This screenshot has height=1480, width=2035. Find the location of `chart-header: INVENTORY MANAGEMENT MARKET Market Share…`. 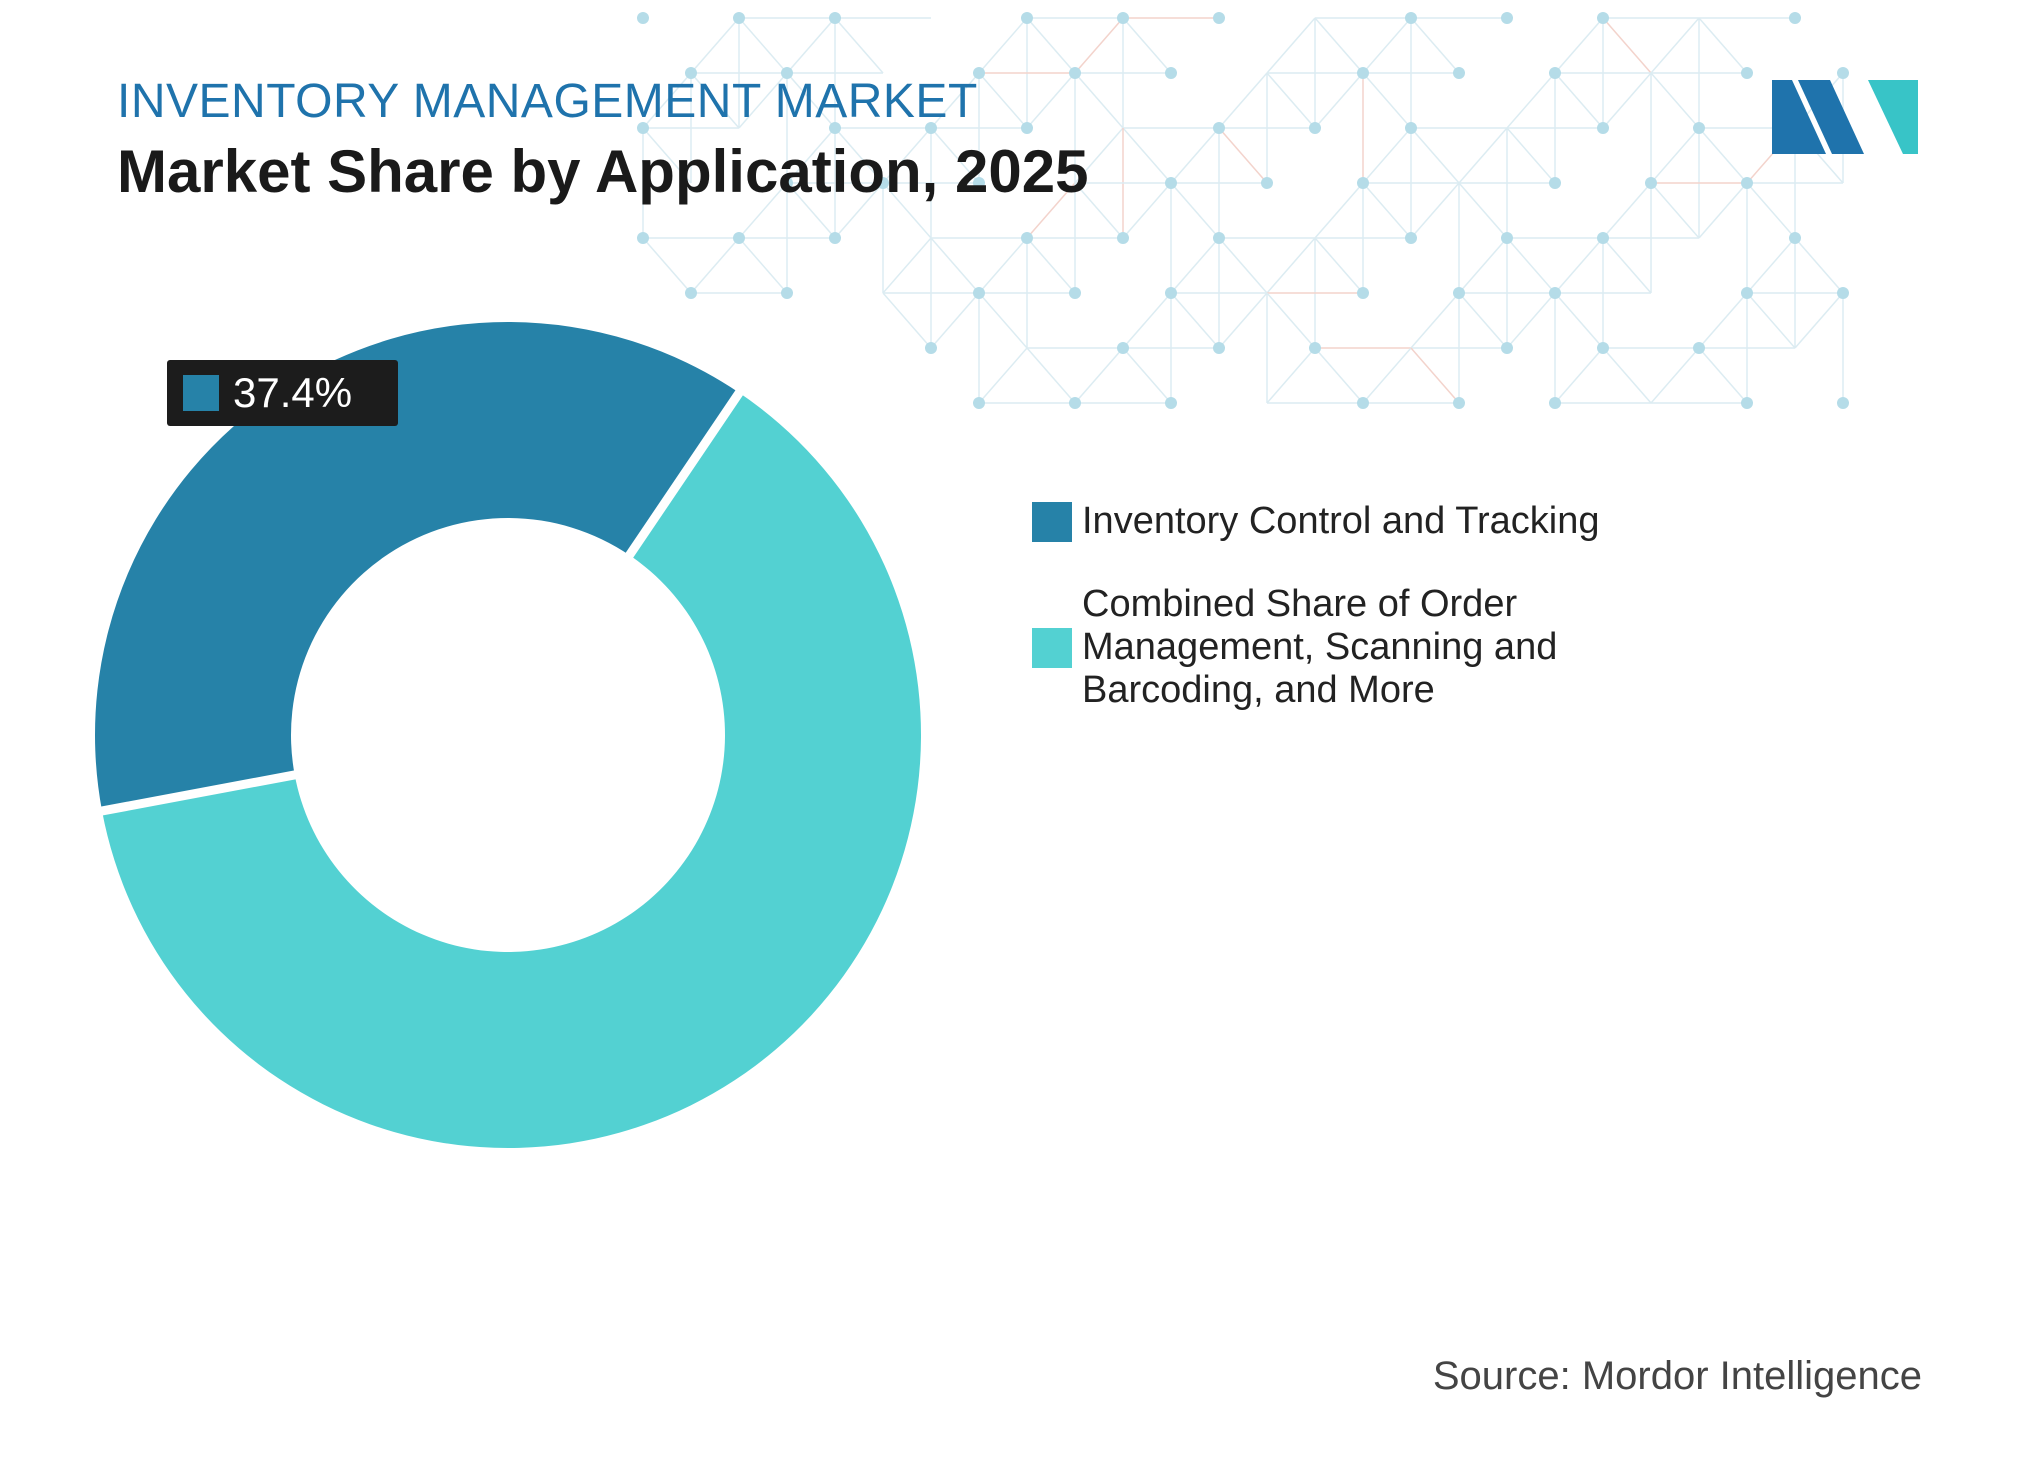

chart-header: INVENTORY MANAGEMENT MARKET Market Share… is located at coordinates (602, 141).